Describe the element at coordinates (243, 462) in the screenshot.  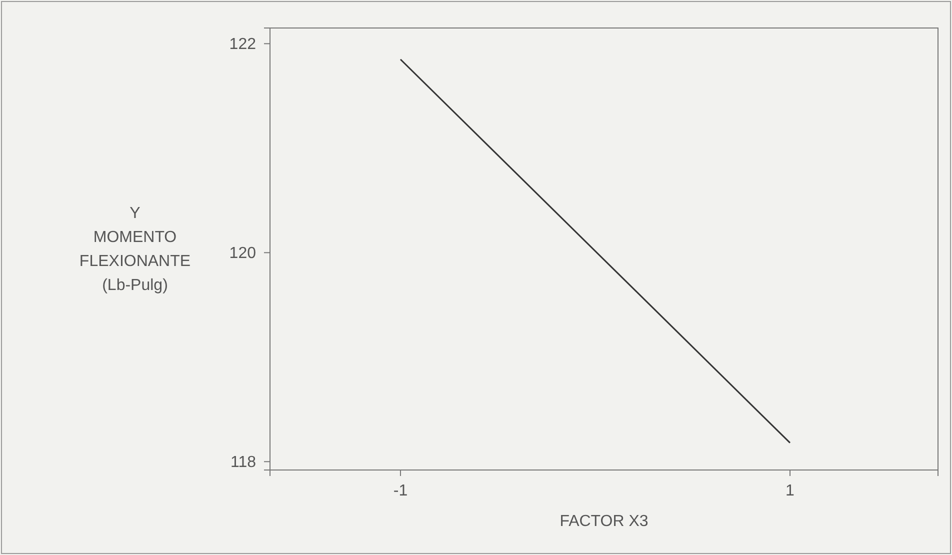
I see `y-tick-label: 118` at that location.